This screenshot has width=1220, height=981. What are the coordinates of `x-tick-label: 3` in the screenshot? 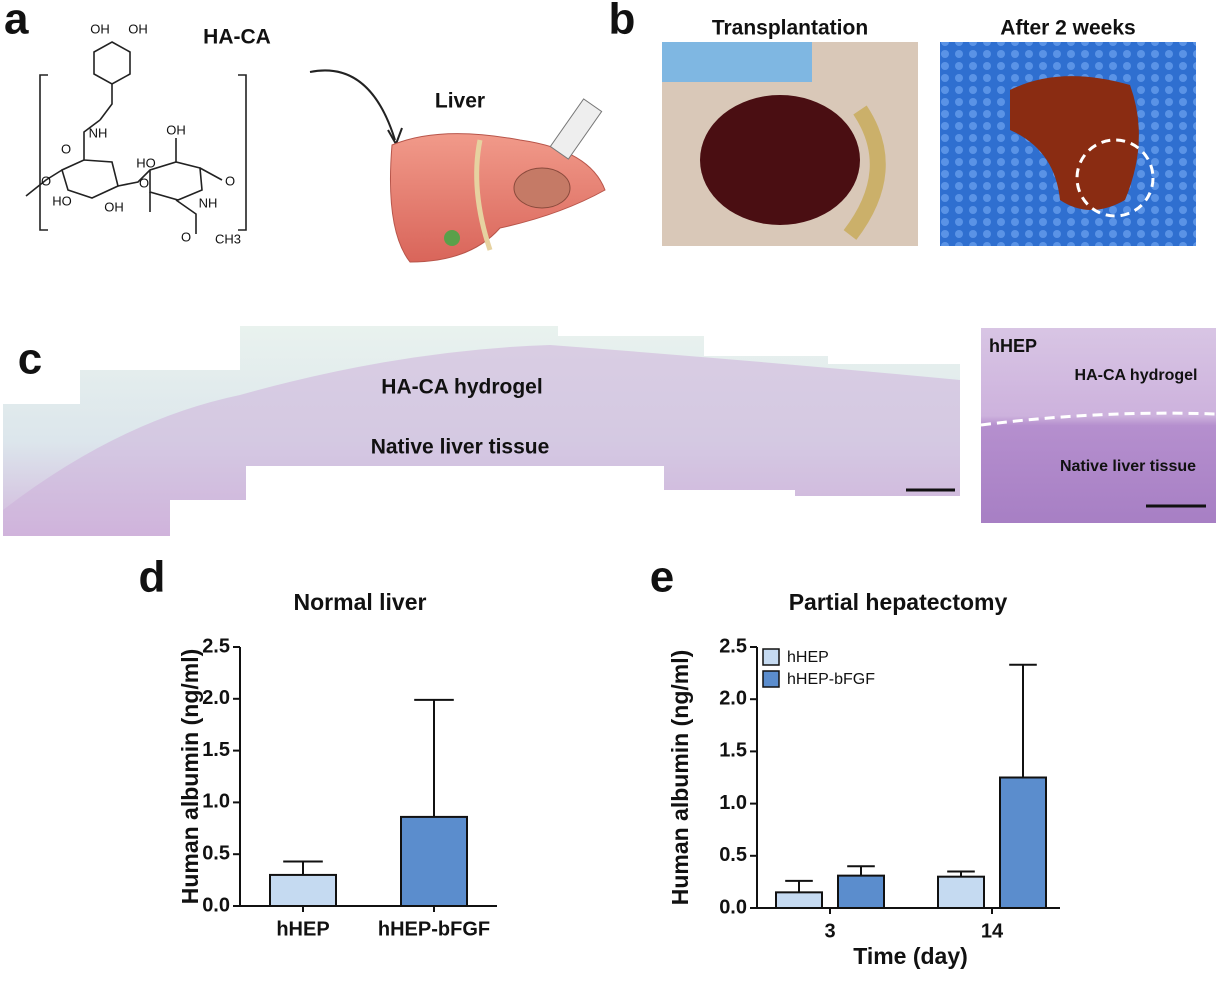 It's located at (829, 931).